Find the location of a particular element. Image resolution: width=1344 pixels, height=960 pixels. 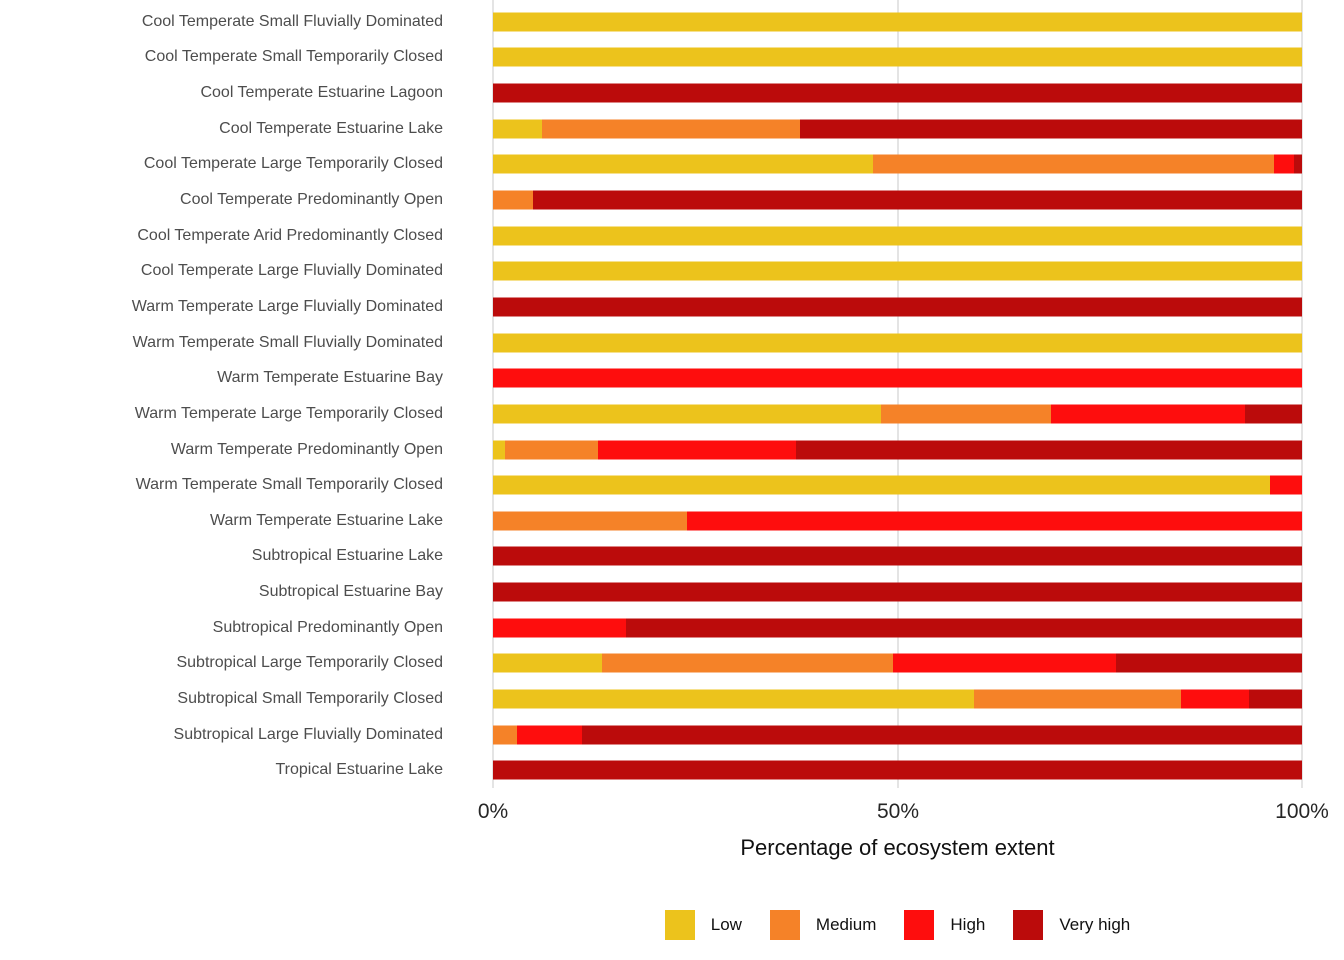

bar-row: Cool Temperate Large Temporarily Closed is located at coordinates (672, 165).